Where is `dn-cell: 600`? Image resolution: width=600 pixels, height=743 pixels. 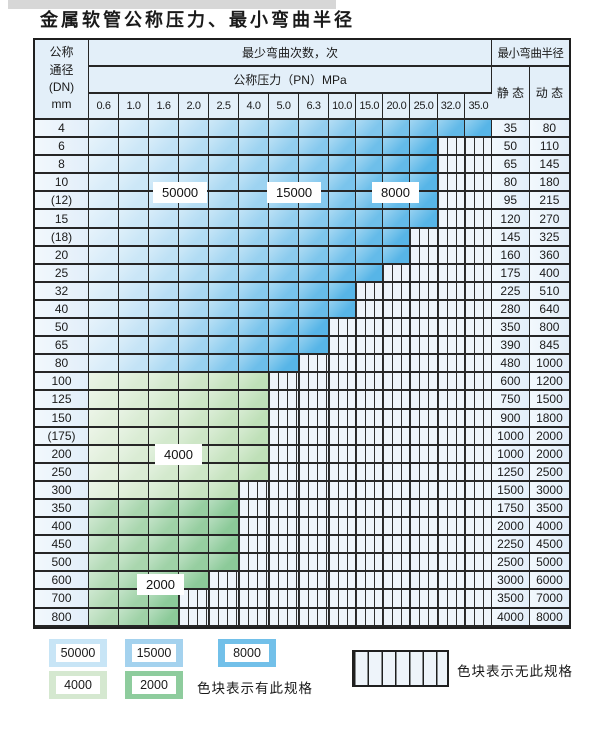
dn-cell: 600 is located at coordinates (62, 581).